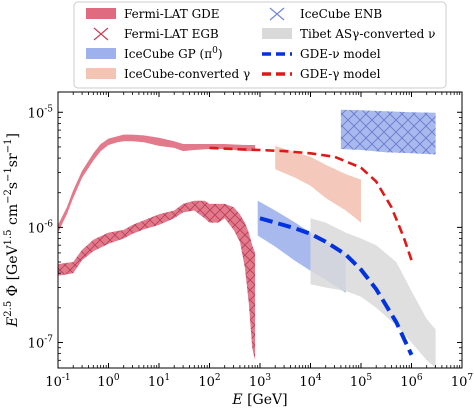 The image size is (474, 412). I want to click on x-tick-label: 10⁰, so click(108, 381).